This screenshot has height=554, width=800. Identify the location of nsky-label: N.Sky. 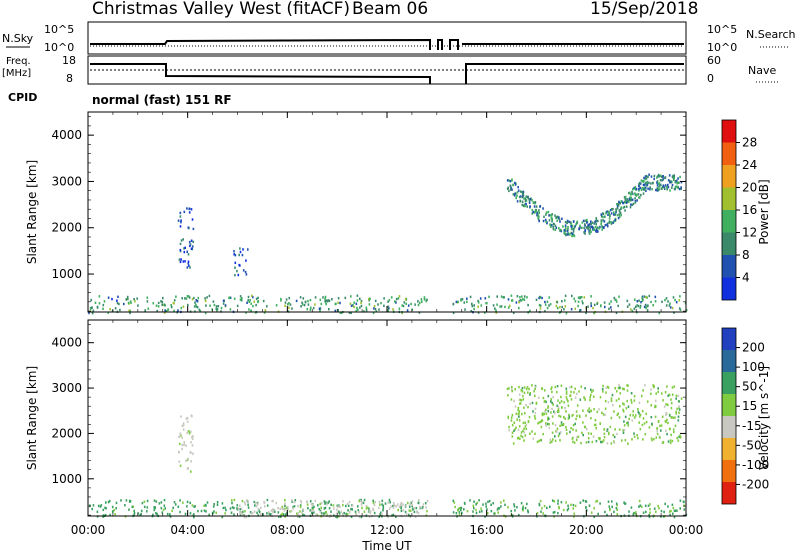
(18, 38).